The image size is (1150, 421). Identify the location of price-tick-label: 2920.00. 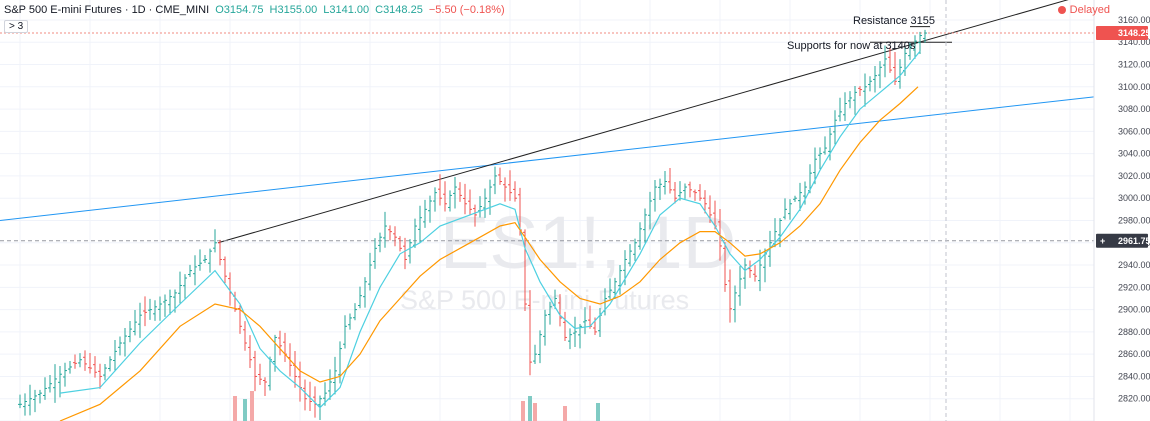
(1134, 287).